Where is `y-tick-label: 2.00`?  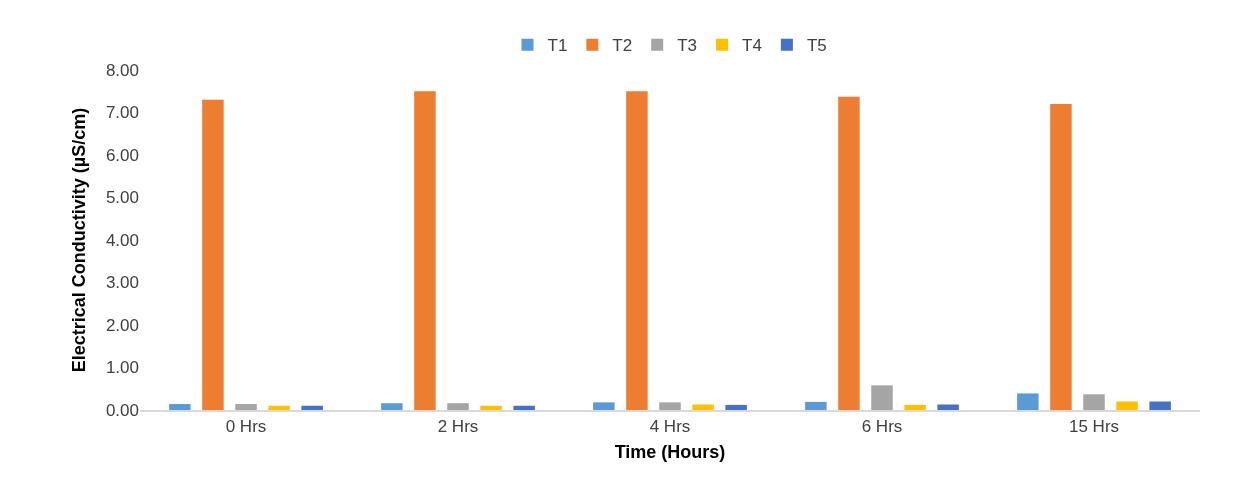
y-tick-label: 2.00 is located at coordinates (122, 325).